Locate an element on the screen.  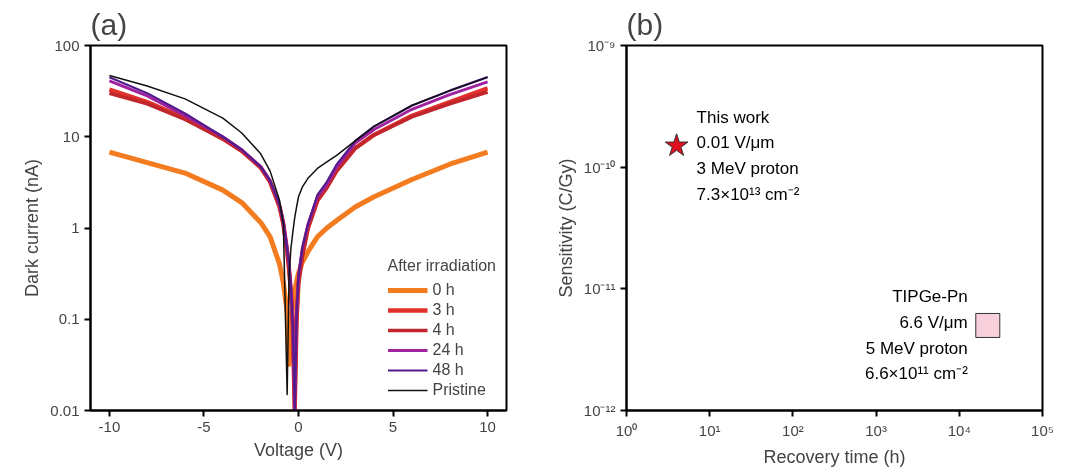
x-tick-label: 10⁵ is located at coordinates (1042, 430).